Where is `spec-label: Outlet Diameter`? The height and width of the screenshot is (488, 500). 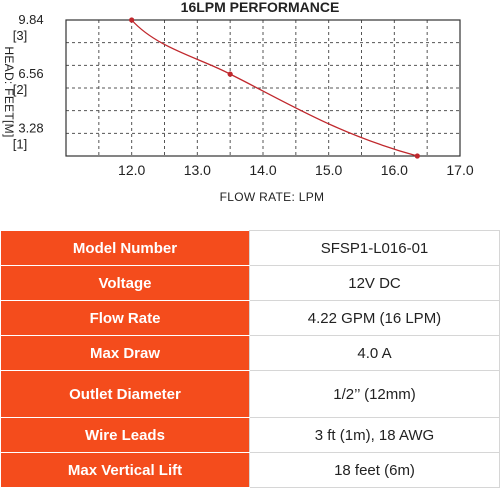 spec-label: Outlet Diameter is located at coordinates (125, 394).